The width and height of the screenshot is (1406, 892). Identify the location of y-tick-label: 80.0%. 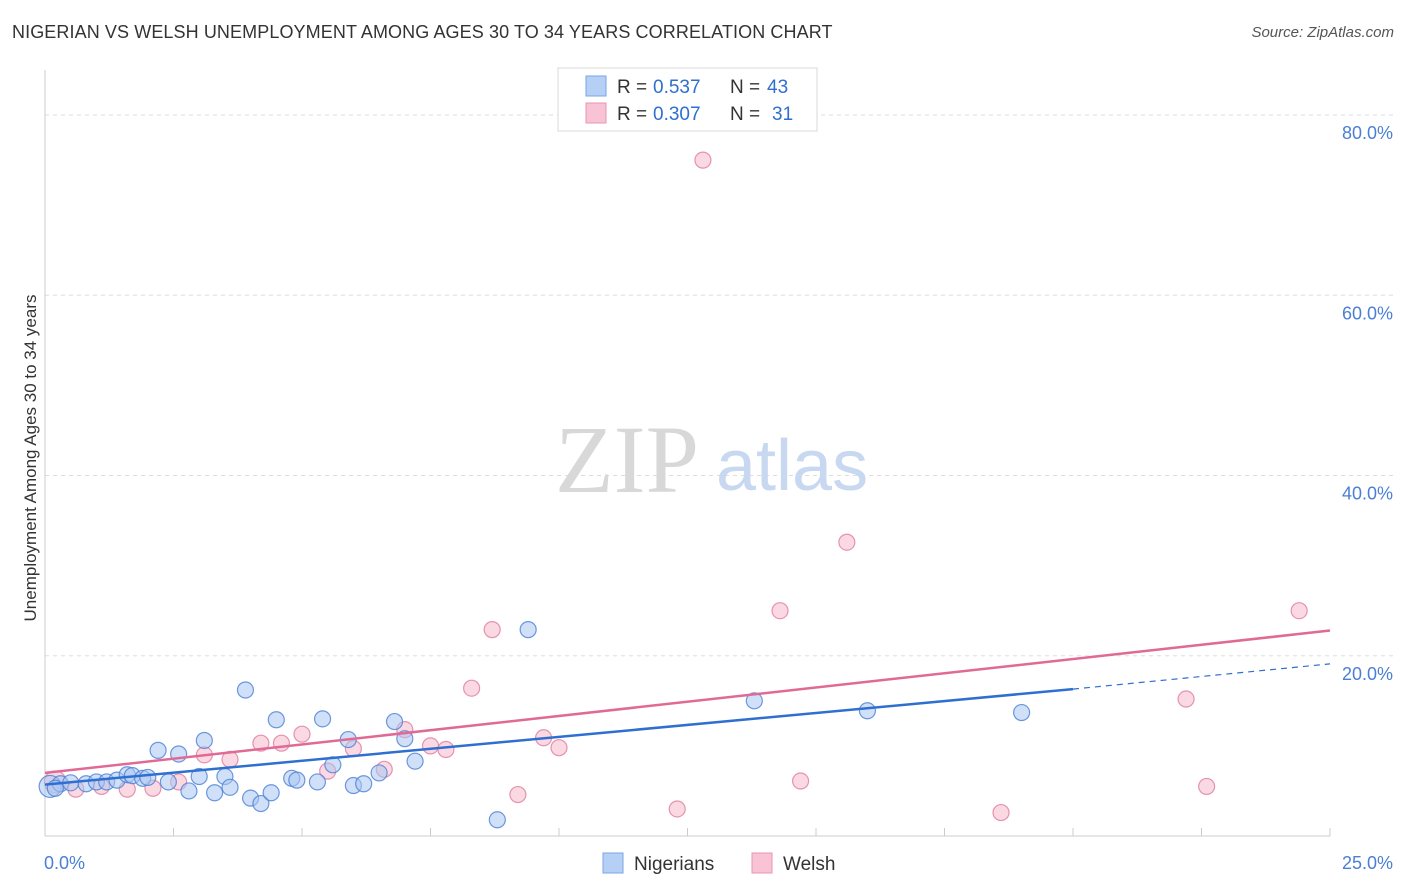
(1367, 133).